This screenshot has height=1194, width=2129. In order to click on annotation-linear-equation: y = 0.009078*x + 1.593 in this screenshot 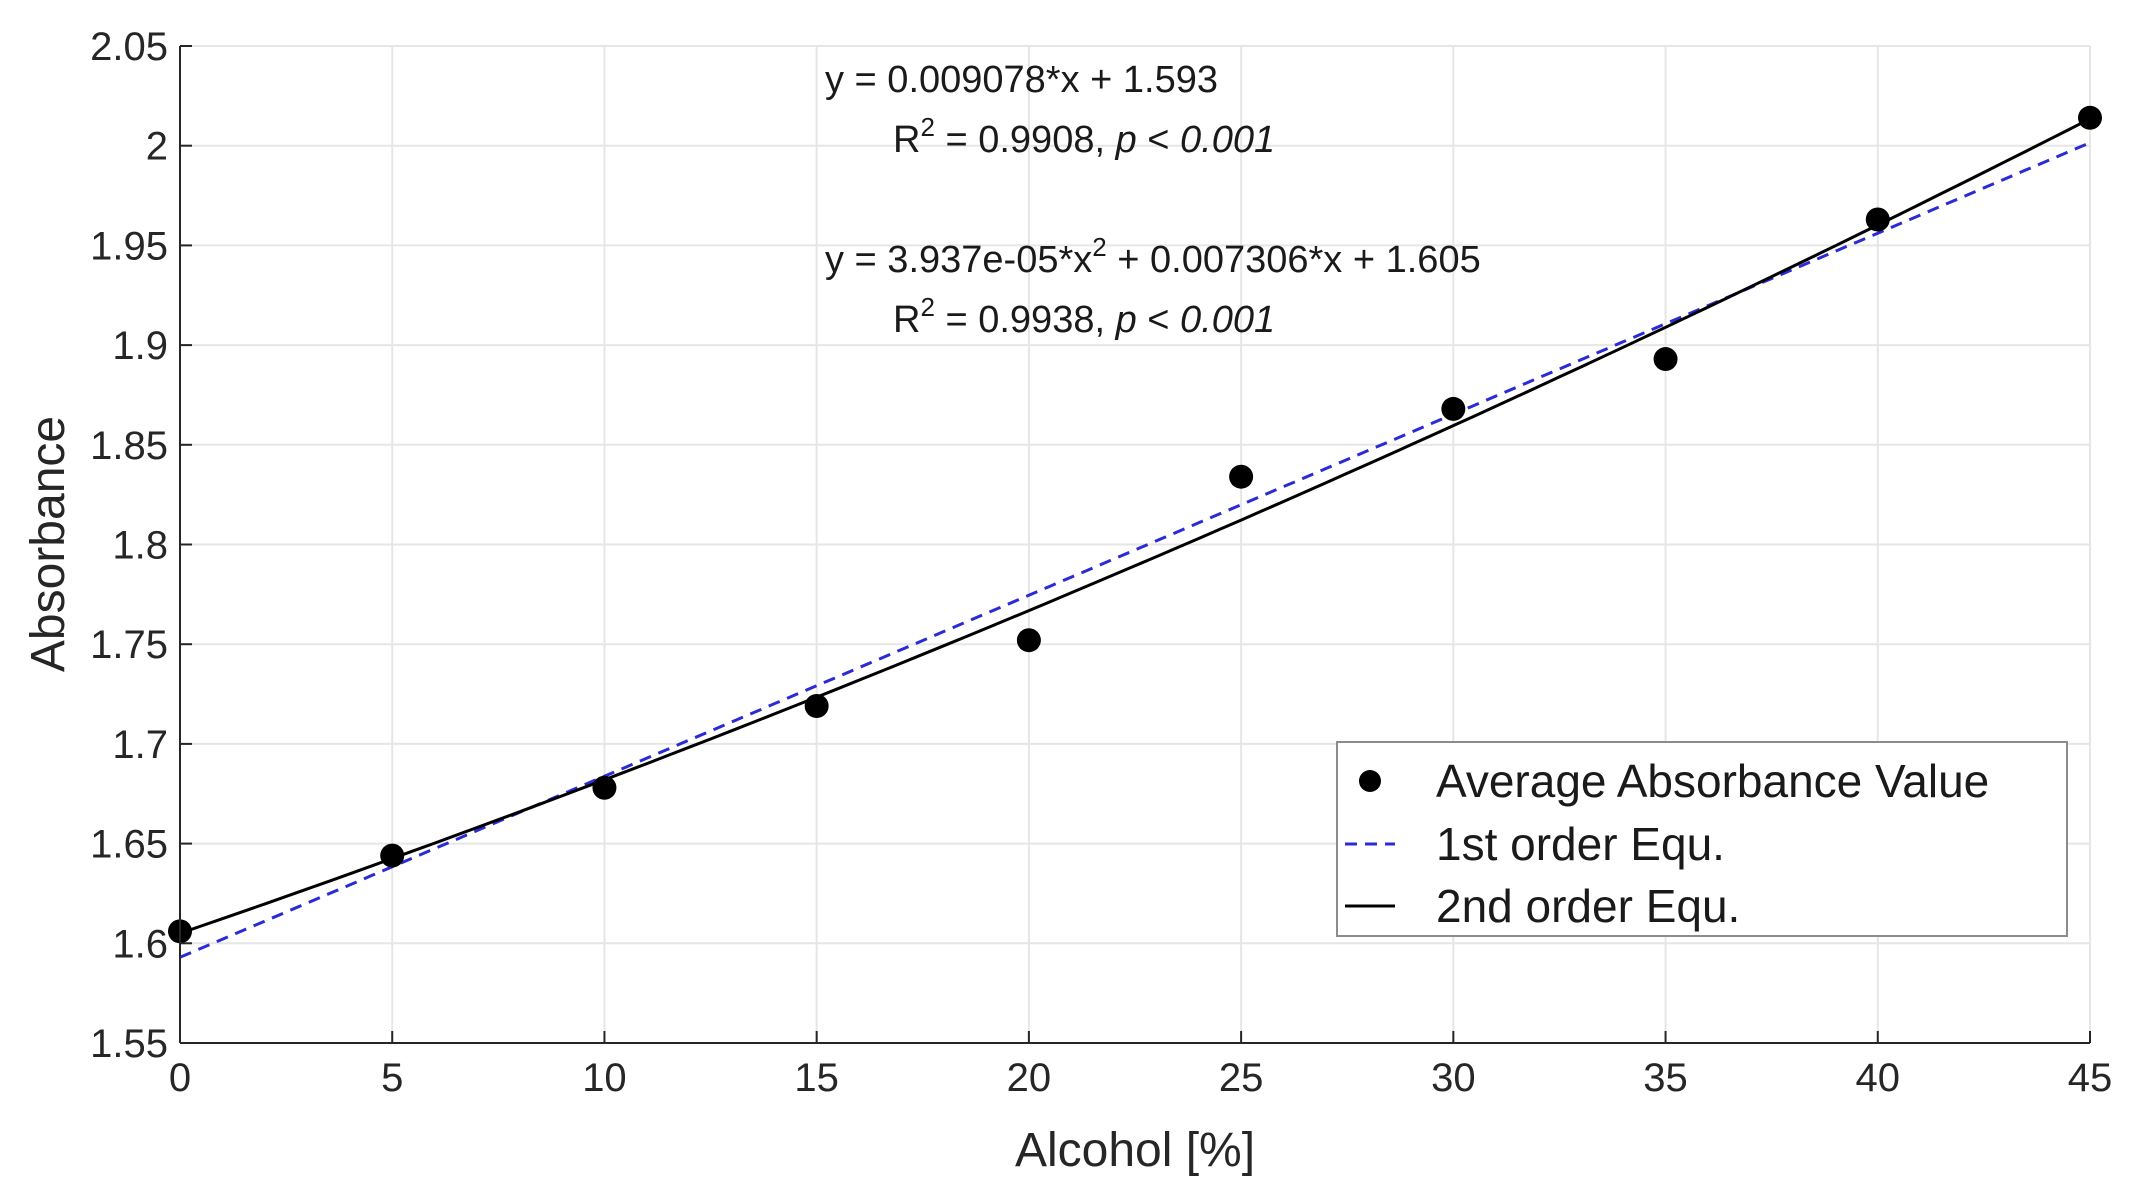, I will do `click(1021, 80)`.